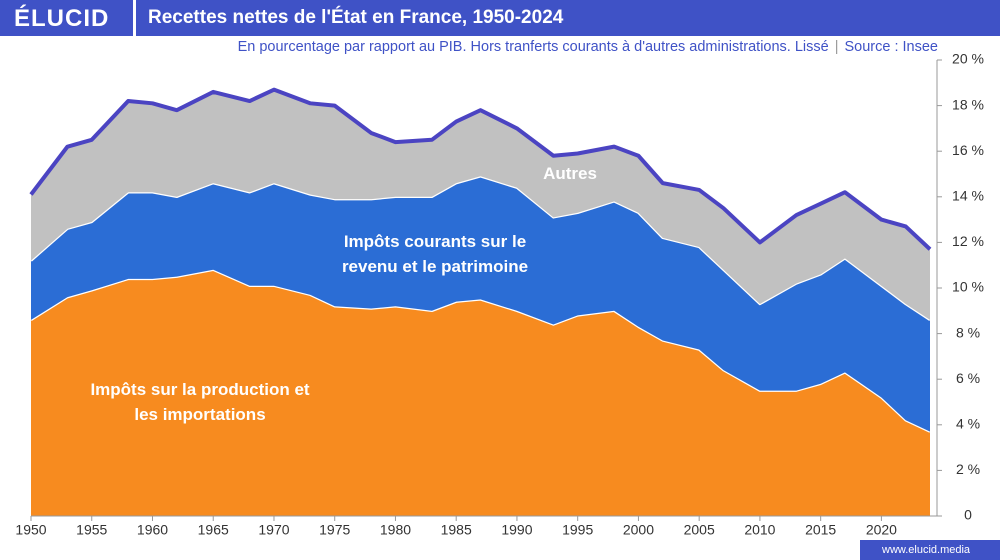 The height and width of the screenshot is (560, 1000). What do you see at coordinates (91, 530) in the screenshot?
I see `x-tick-label: 1955` at bounding box center [91, 530].